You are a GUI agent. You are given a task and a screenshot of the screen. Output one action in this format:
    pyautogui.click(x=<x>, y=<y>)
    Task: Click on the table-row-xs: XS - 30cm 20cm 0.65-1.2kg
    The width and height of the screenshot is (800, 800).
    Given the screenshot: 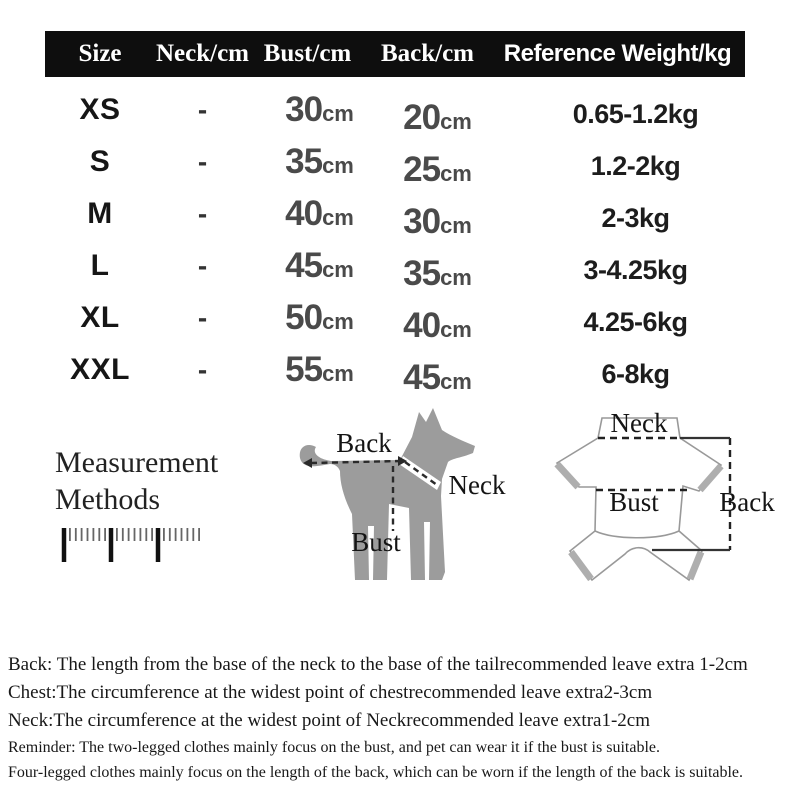 What is the action you would take?
    pyautogui.click(x=395, y=111)
    